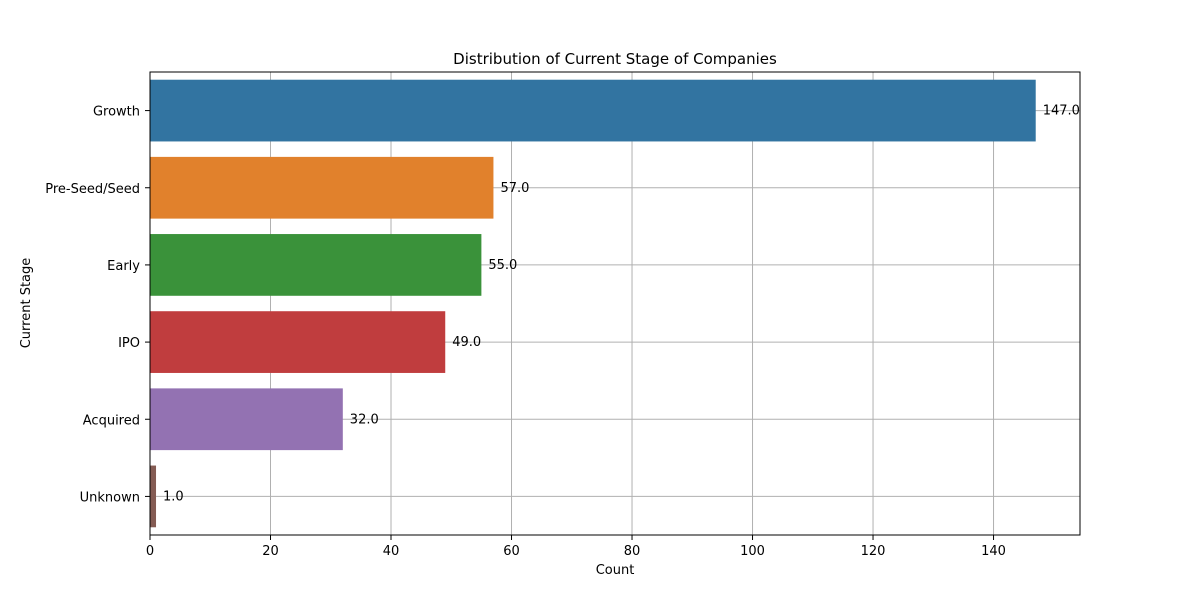 This screenshot has height=600, width=1200. What do you see at coordinates (110, 497) in the screenshot?
I see `y-tick-label: Unknown` at bounding box center [110, 497].